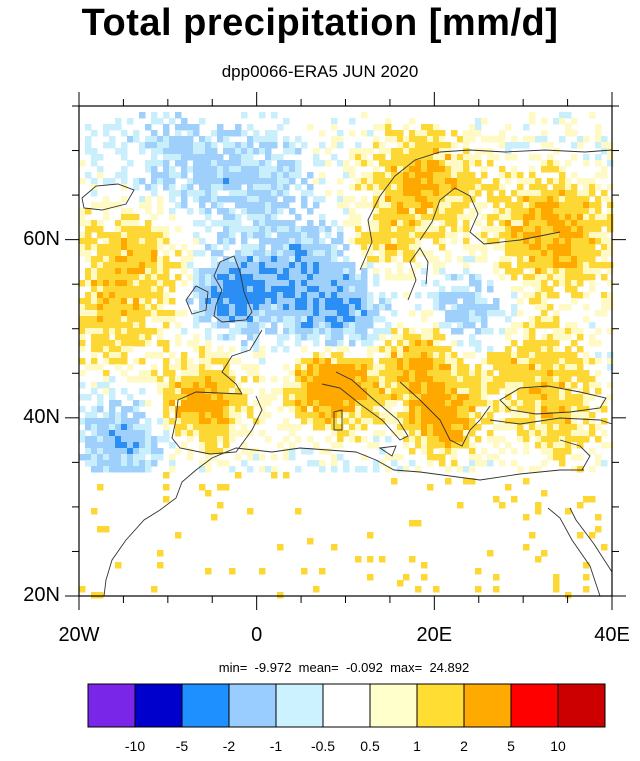  What do you see at coordinates (320, 71) in the screenshot?
I see `map-subtitle: dpp0066-ERA5 JUN 2020` at bounding box center [320, 71].